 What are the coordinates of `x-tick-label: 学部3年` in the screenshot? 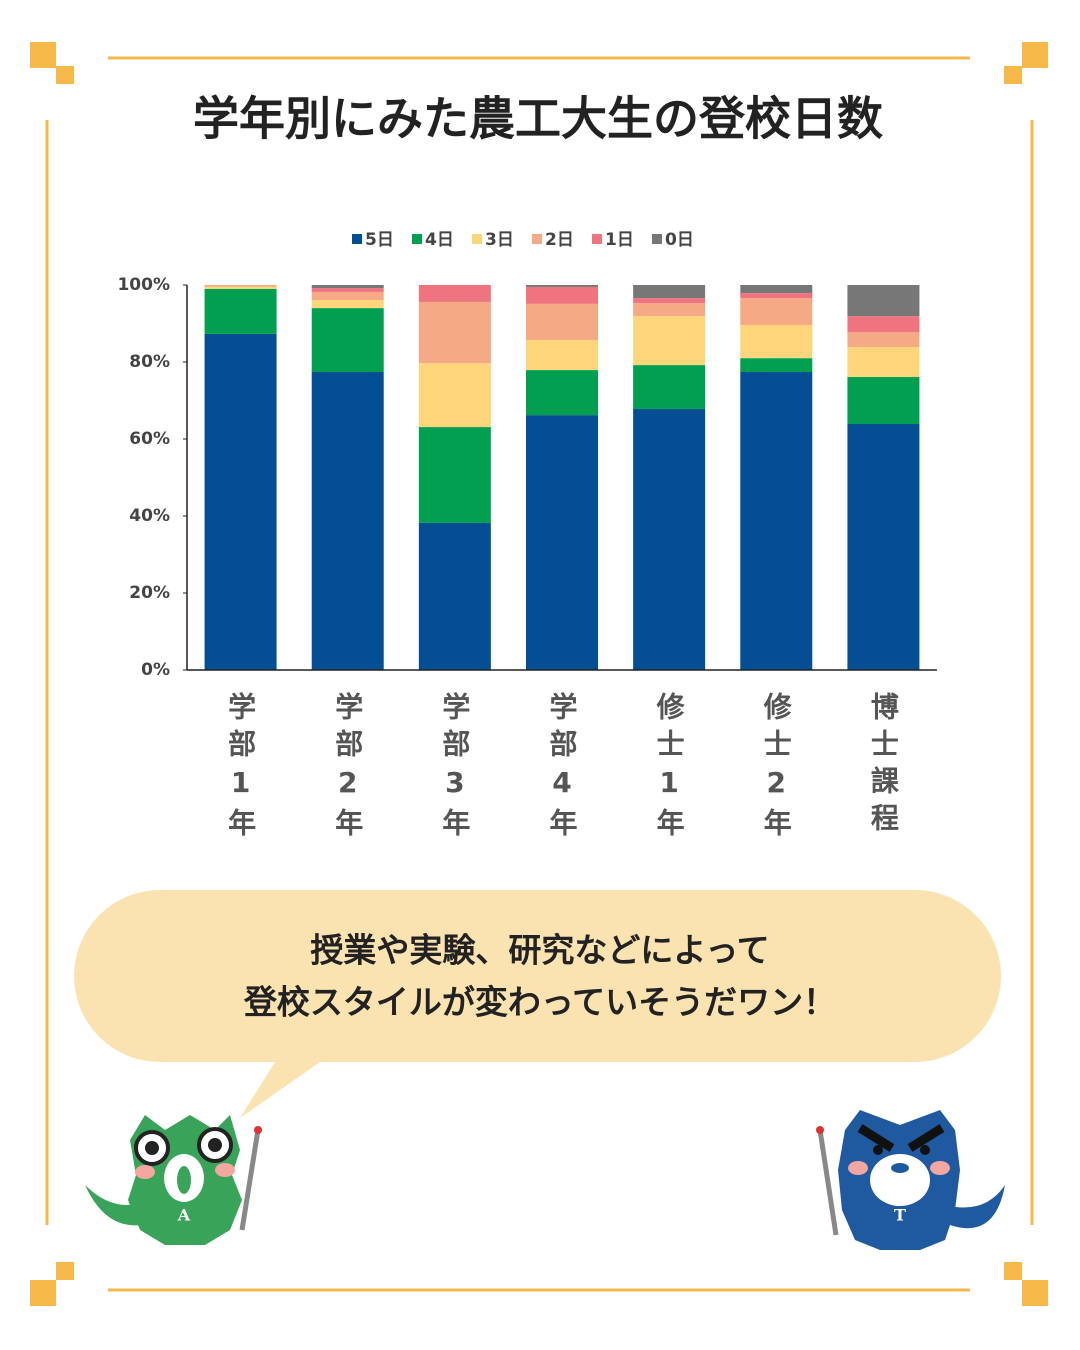 It's located at (454, 768).